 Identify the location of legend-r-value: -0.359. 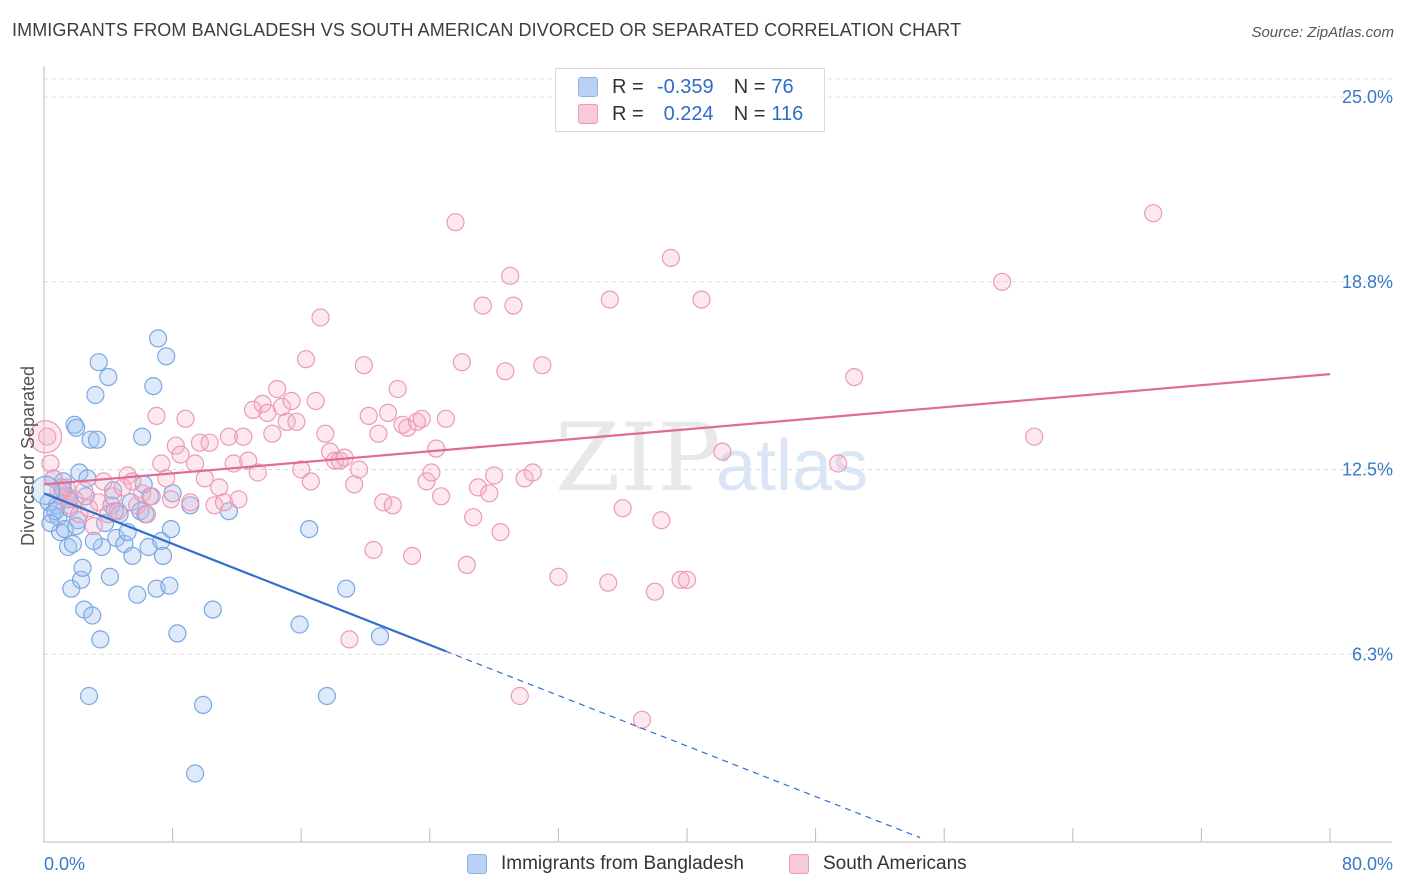
(685, 86).